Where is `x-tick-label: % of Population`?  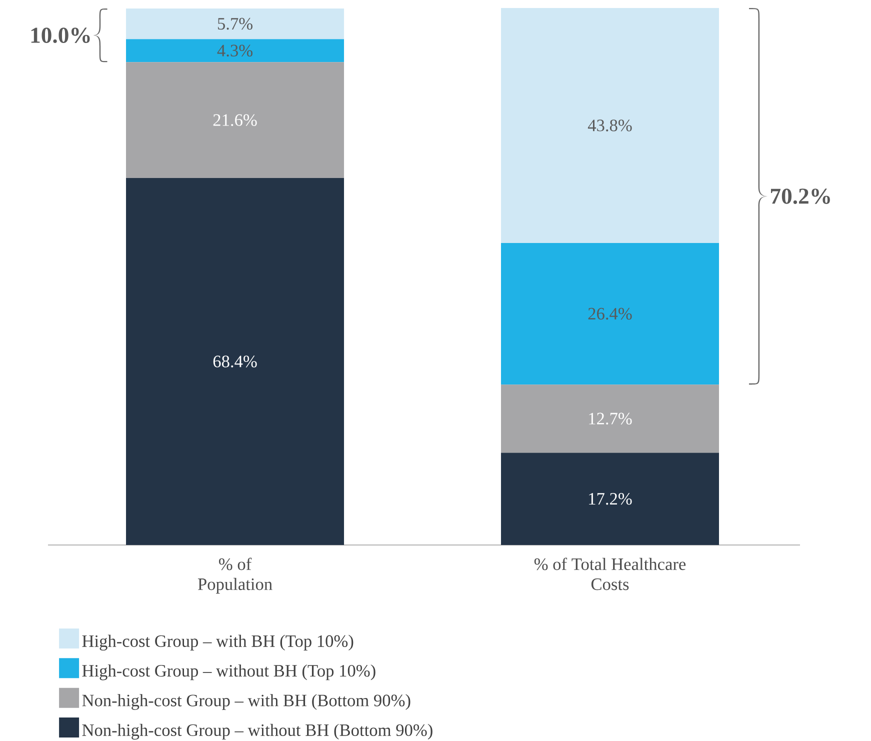
x-tick-label: % of Population is located at coordinates (235, 576).